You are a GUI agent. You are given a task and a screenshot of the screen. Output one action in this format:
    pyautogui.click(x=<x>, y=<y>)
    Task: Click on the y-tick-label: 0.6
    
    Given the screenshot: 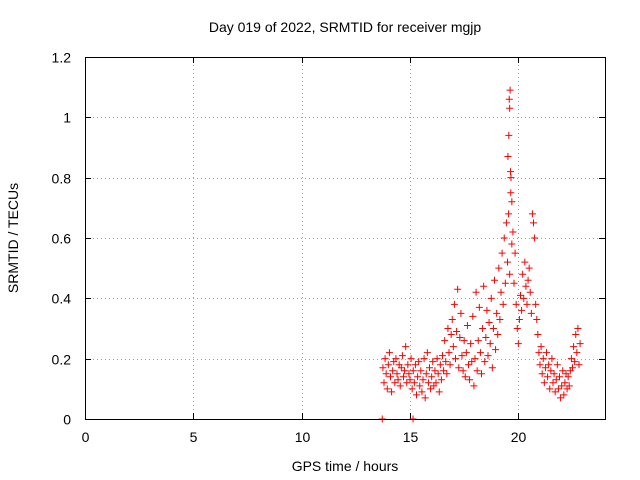 What is the action you would take?
    pyautogui.click(x=62, y=239)
    